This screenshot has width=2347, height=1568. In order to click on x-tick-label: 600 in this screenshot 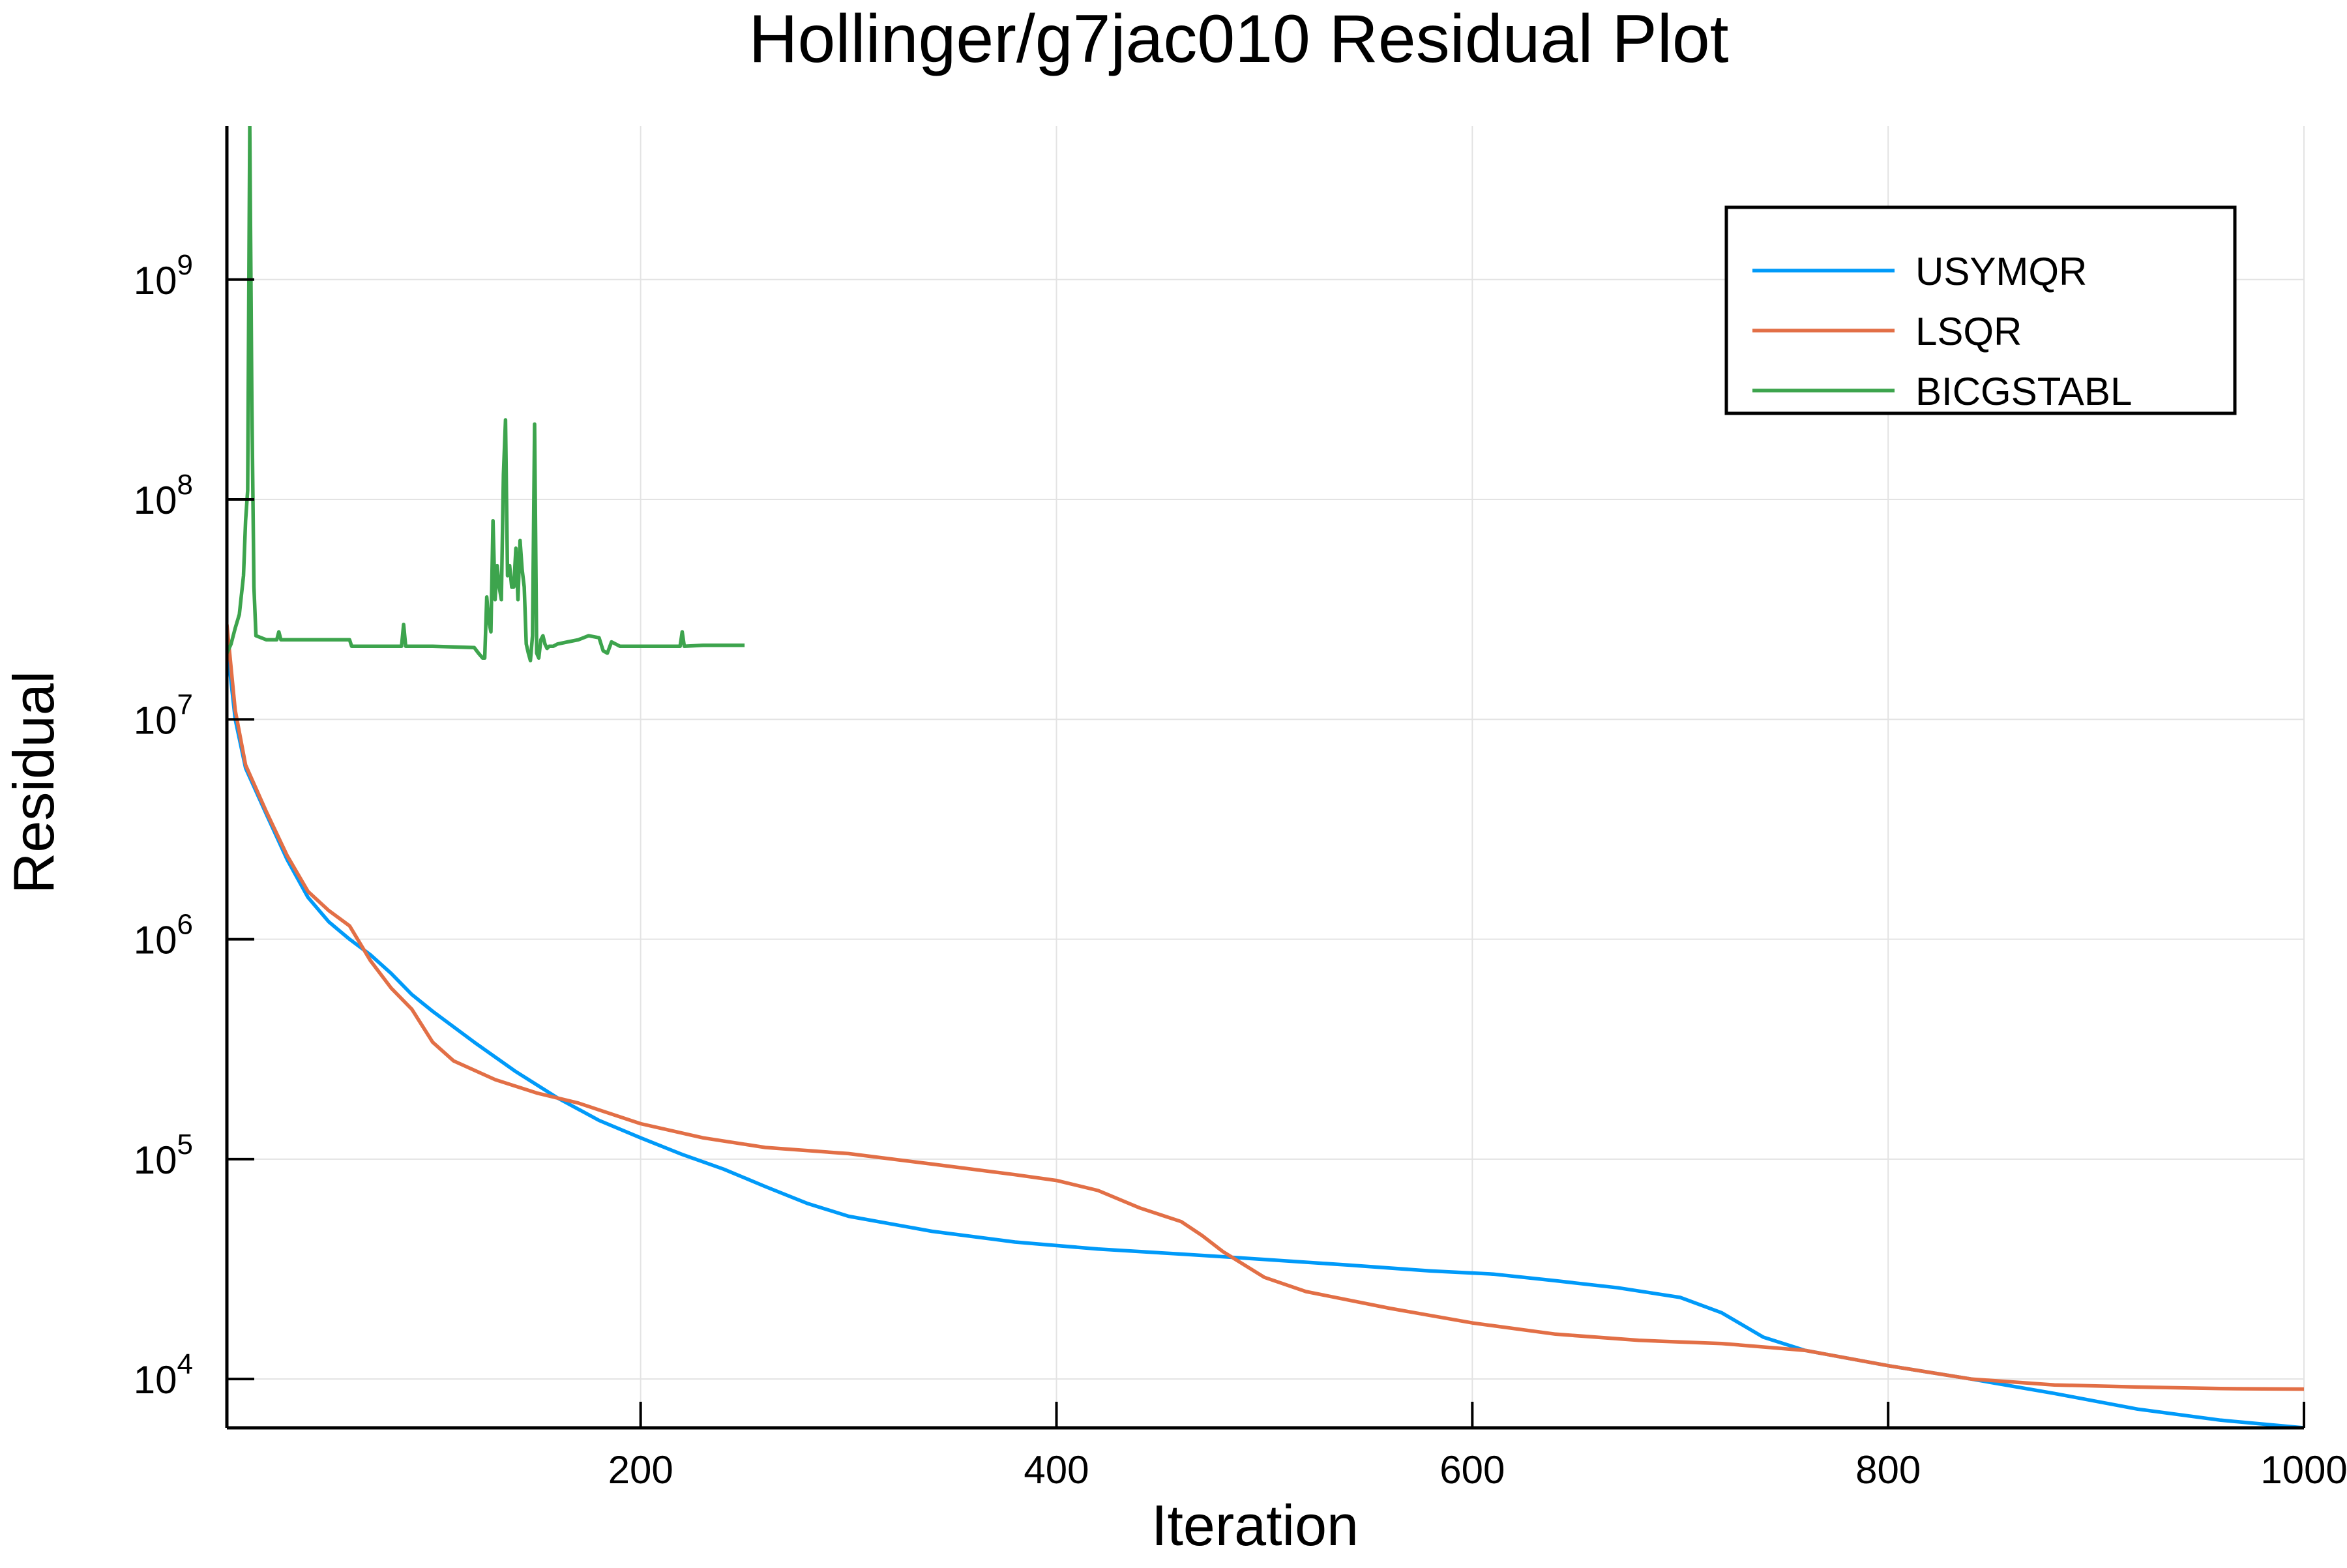, I will do `click(1472, 1470)`.